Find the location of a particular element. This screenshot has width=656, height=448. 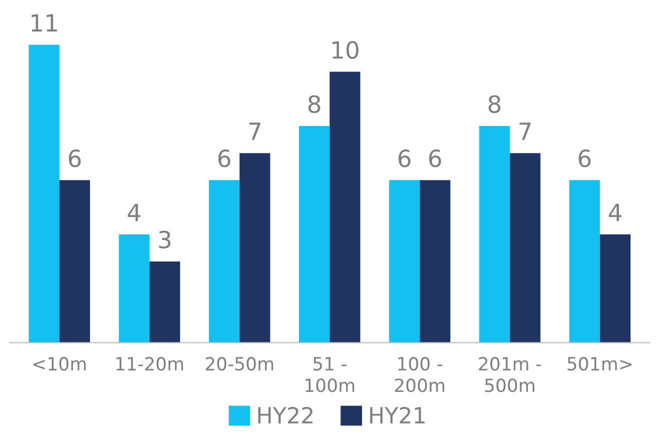

data-label: 3 is located at coordinates (164, 239).